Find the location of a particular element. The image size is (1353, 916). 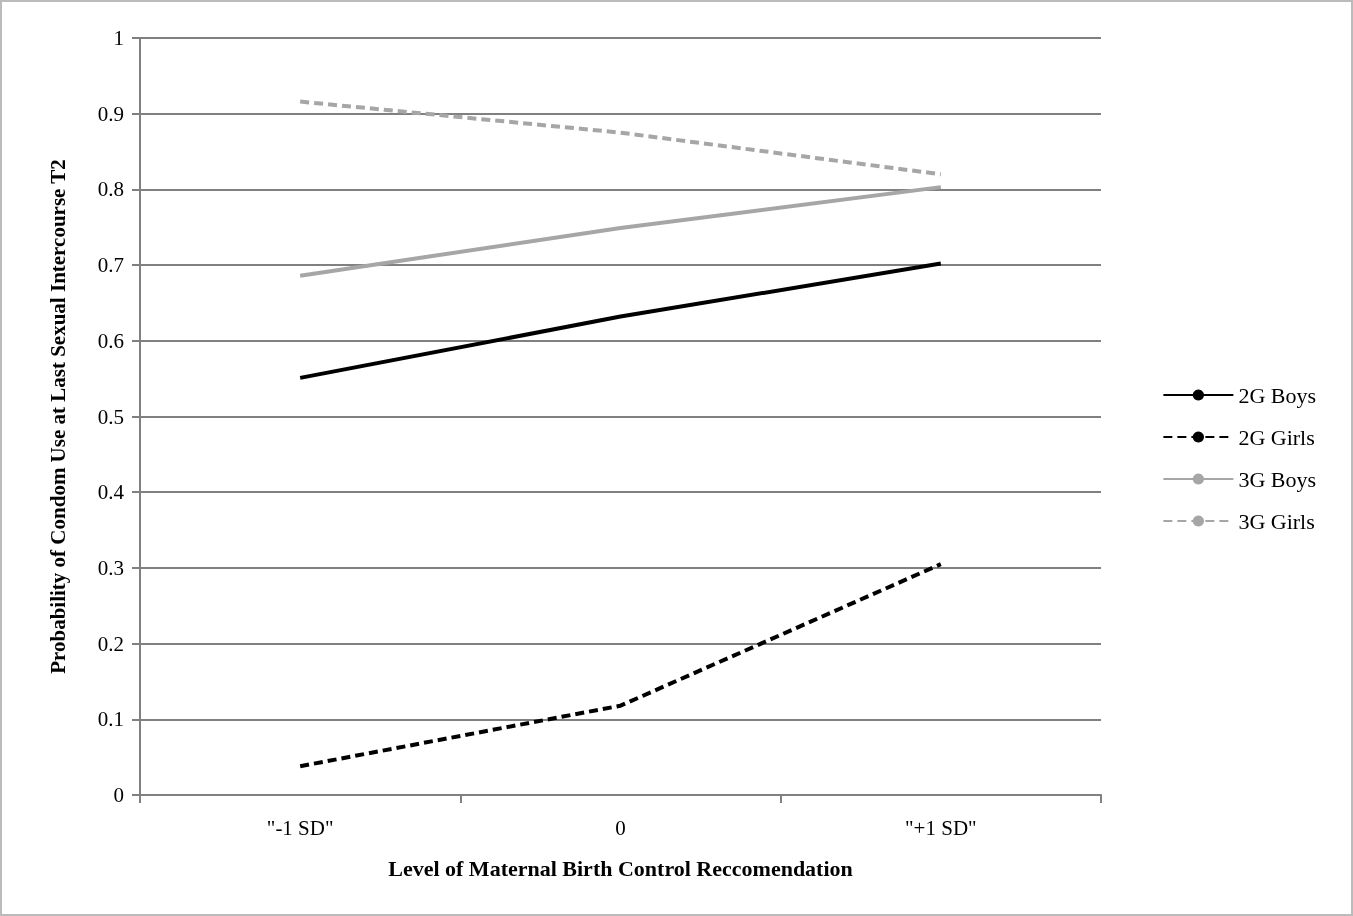

x-tick-label: "-1 SD" is located at coordinates (300, 827).